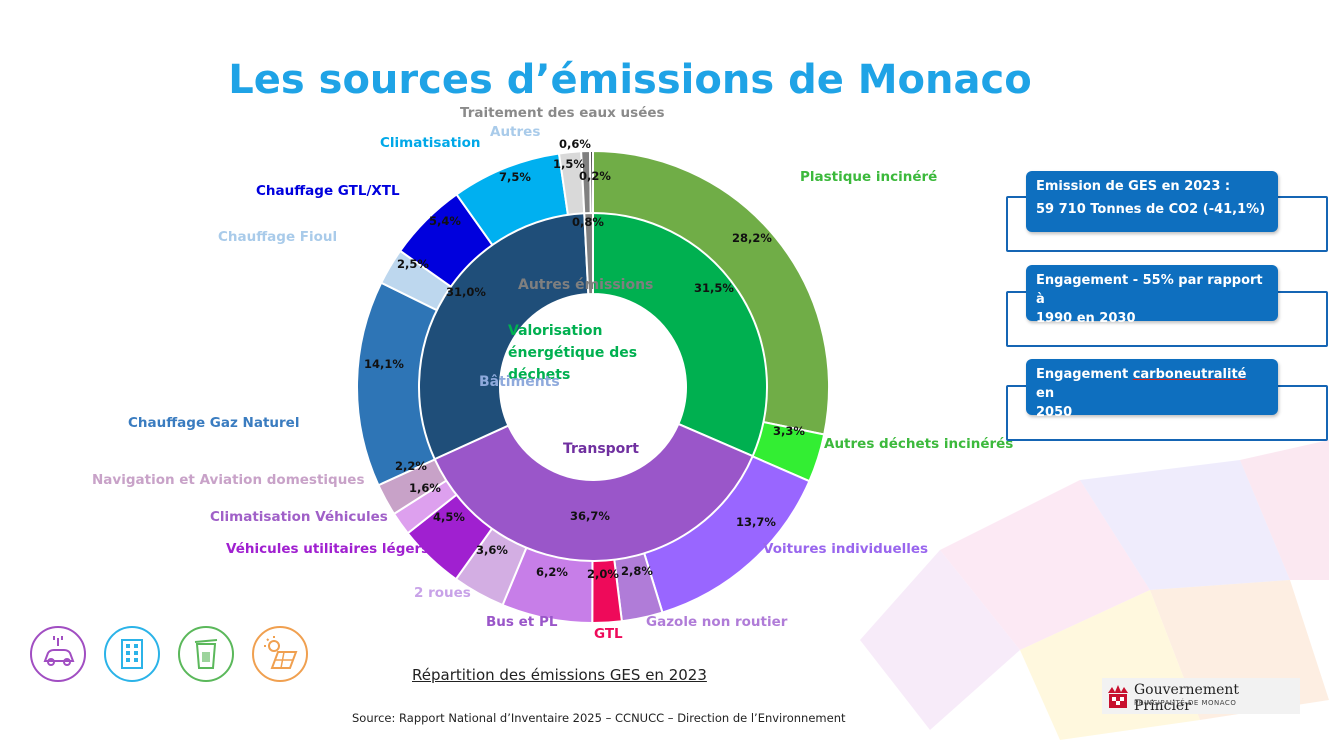 This screenshot has height=748, width=1329. I want to click on page-title: Les sources d’émissions de Monaco, so click(630, 79).